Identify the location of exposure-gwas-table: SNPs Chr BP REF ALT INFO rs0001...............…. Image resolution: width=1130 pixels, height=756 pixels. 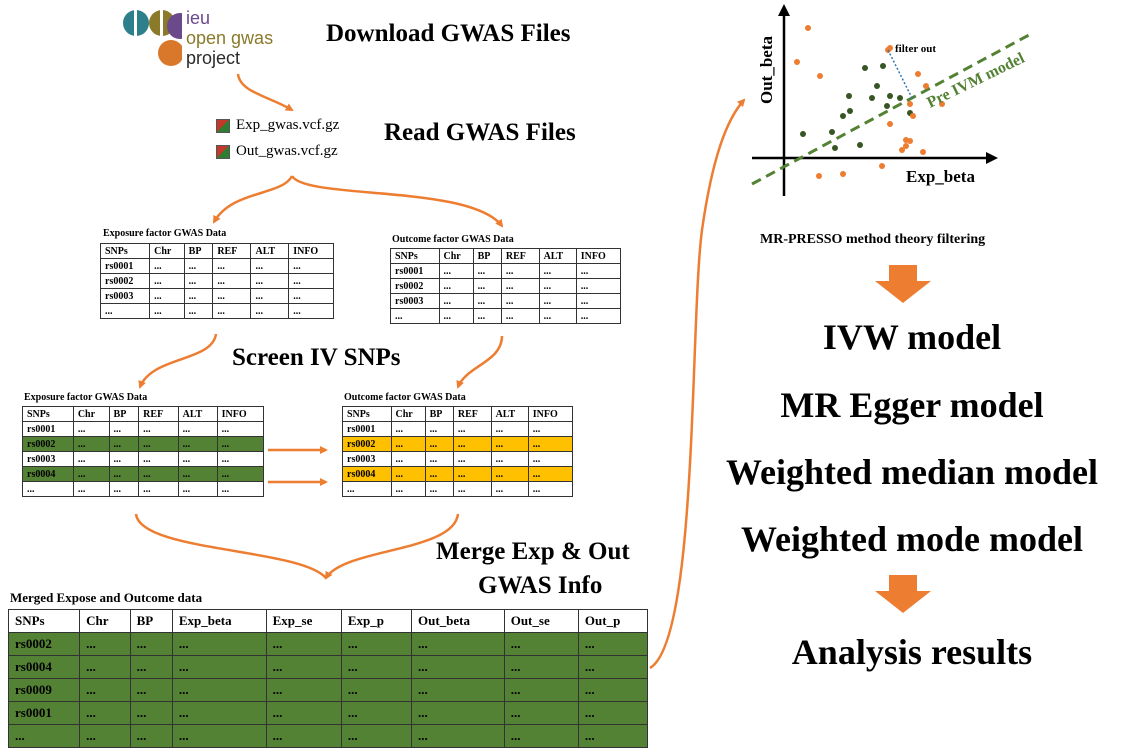
(216, 281).